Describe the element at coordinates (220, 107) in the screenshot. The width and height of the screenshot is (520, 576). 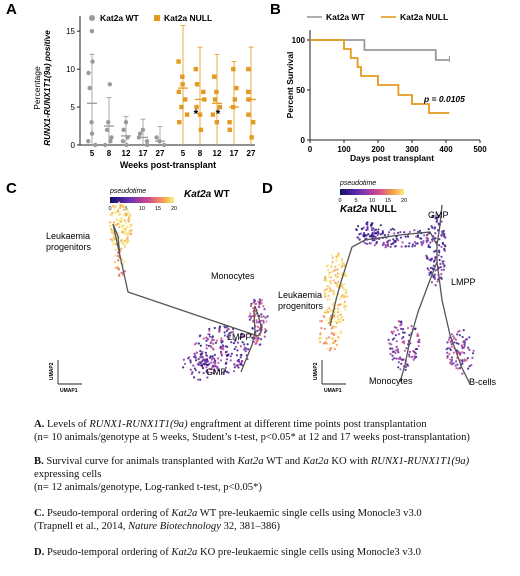
I see `panel-a-point-null` at that location.